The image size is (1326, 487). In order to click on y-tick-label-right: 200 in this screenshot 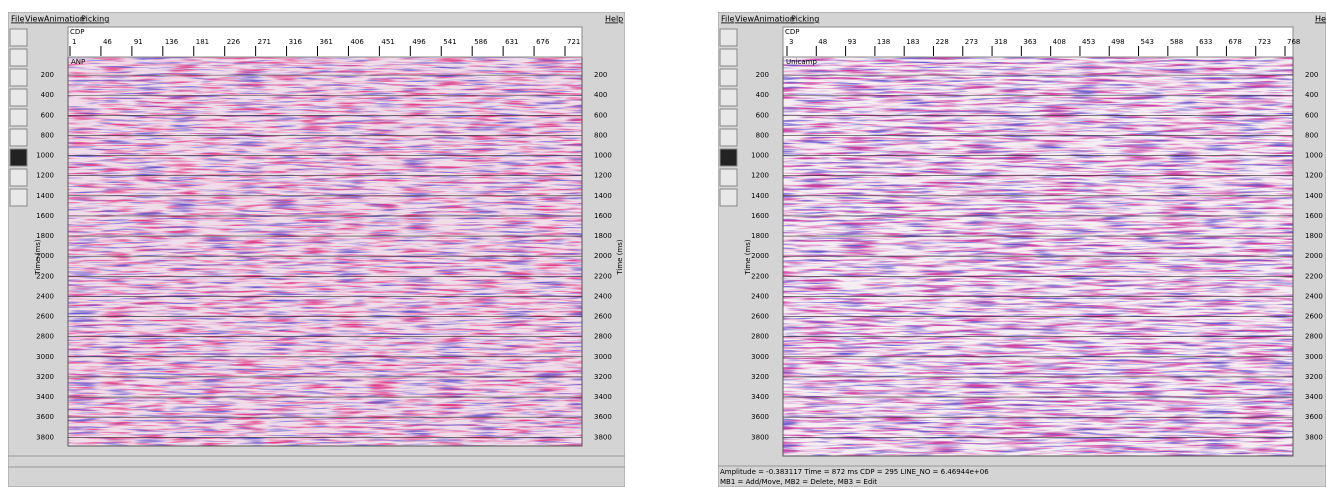, I will do `click(600, 75)`.